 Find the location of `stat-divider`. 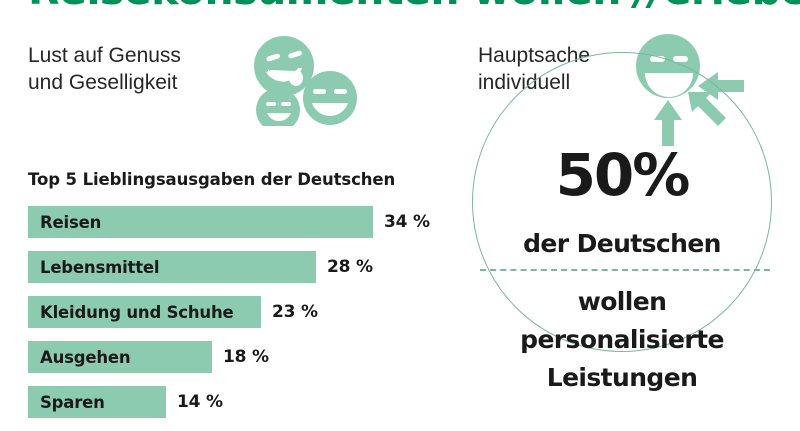

stat-divider is located at coordinates (625, 270).